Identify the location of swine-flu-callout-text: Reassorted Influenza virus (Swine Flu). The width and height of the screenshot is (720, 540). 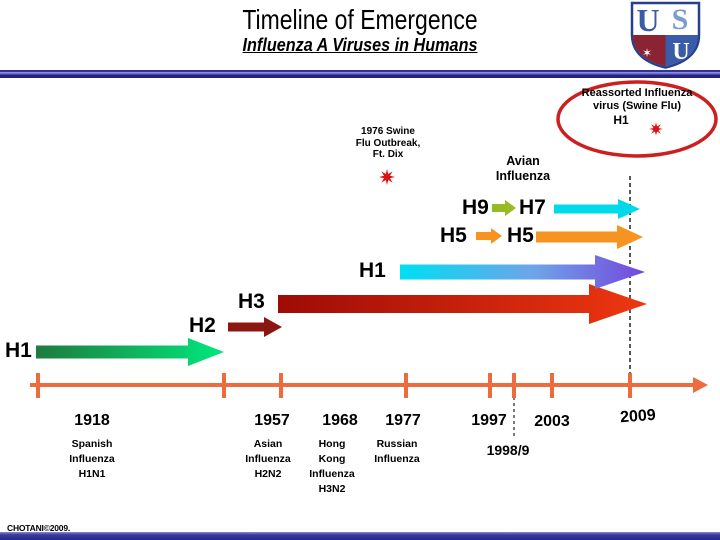
(637, 99).